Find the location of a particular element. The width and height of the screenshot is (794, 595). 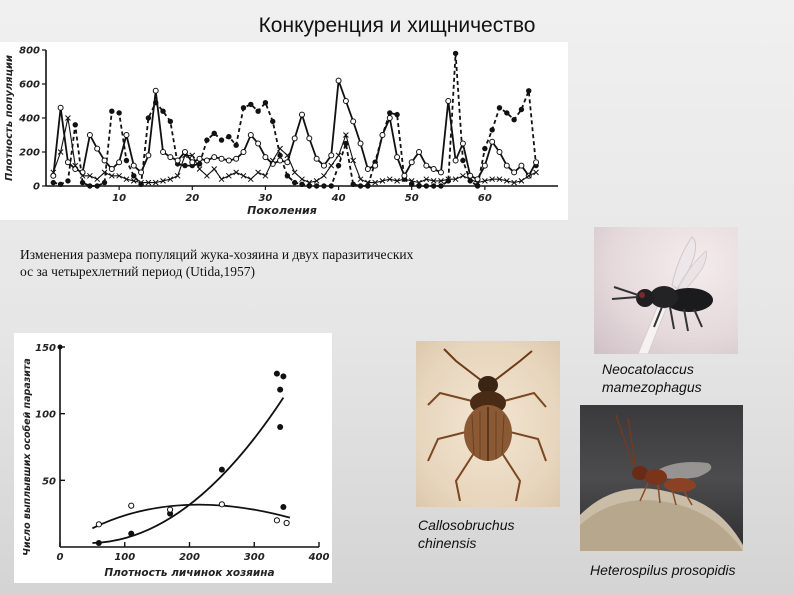

series-line is located at coordinates (294, 130).